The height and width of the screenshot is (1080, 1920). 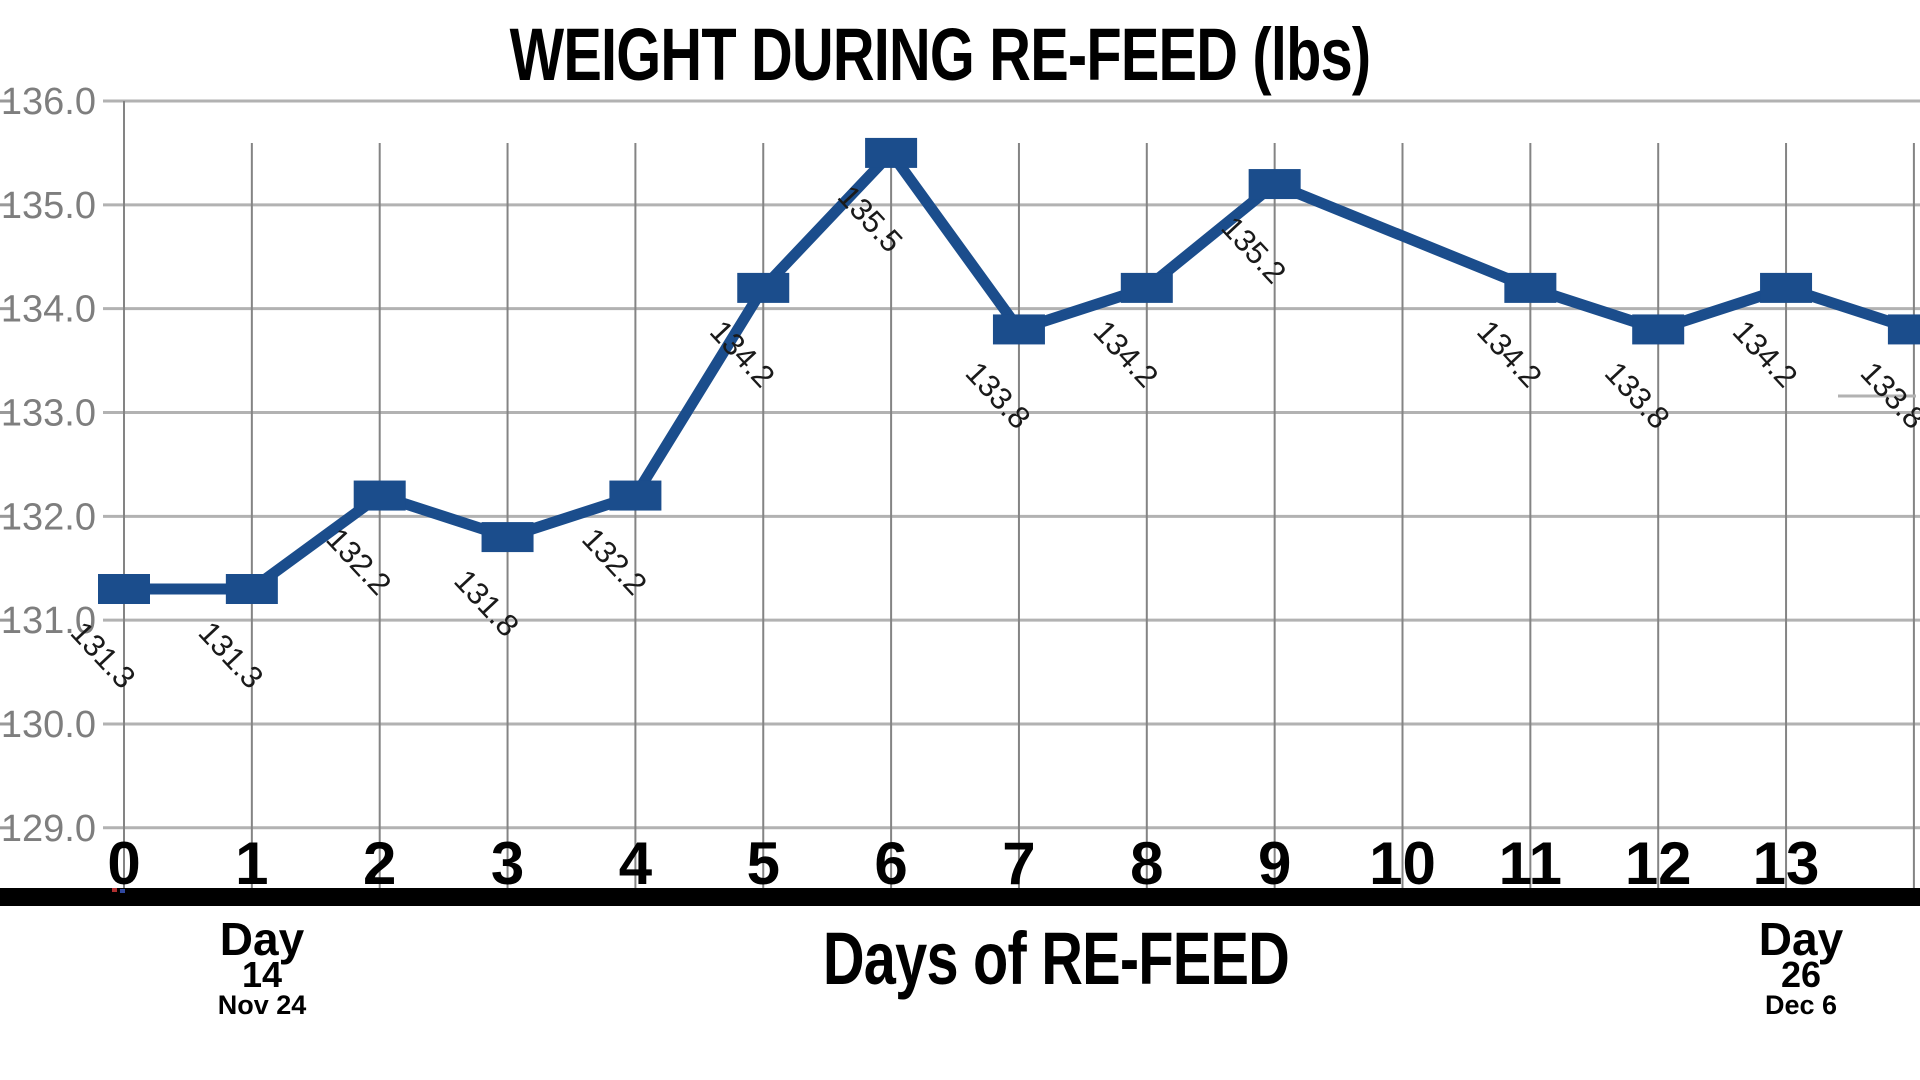 I want to click on annotation-day-14: Day 14 Nov 24, so click(x=262, y=967).